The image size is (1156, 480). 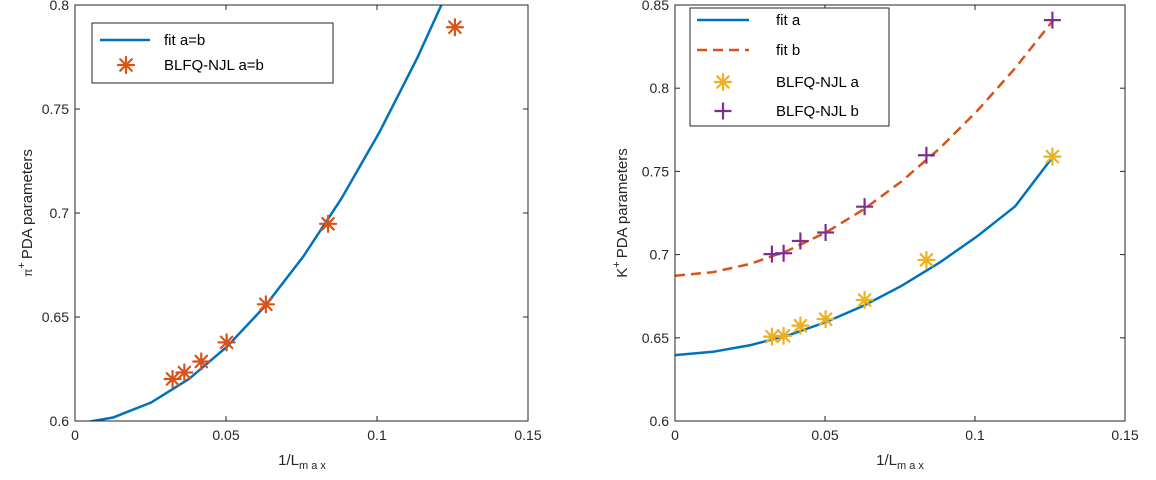 I want to click on y-tick-label-1-0: 0.6, so click(x=660, y=421).